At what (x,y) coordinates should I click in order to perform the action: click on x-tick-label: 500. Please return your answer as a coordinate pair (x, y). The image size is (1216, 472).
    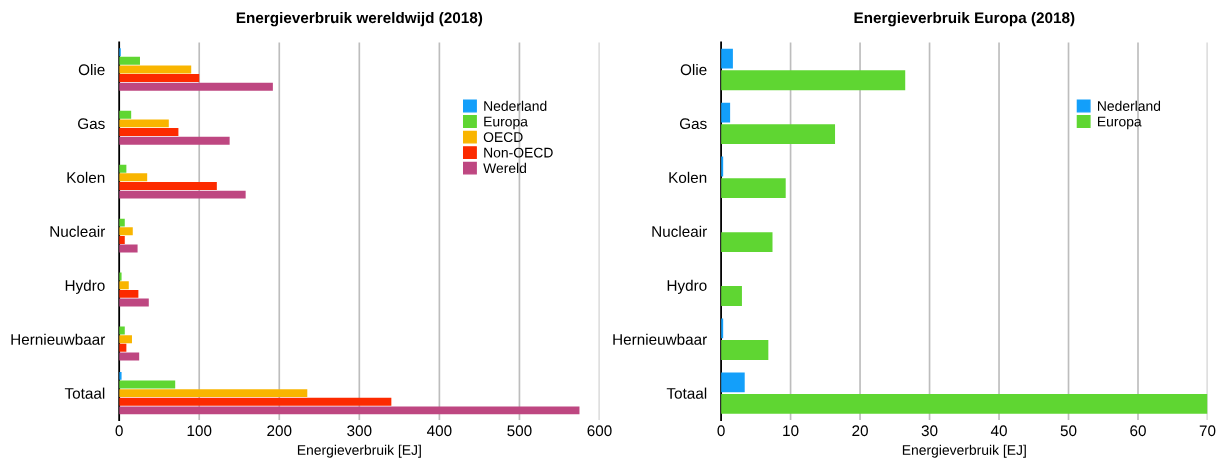
    Looking at the image, I should click on (519, 431).